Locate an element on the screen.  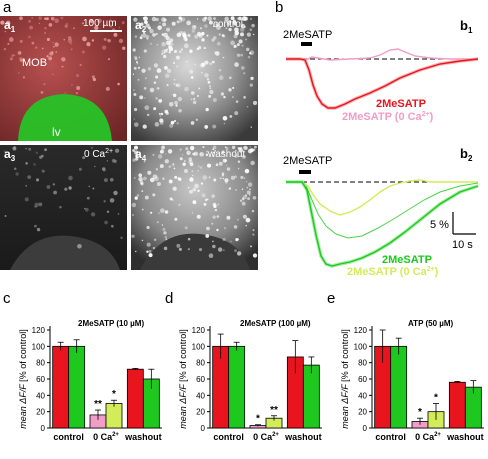
svg-text: a3 is located at coordinates (10, 155).